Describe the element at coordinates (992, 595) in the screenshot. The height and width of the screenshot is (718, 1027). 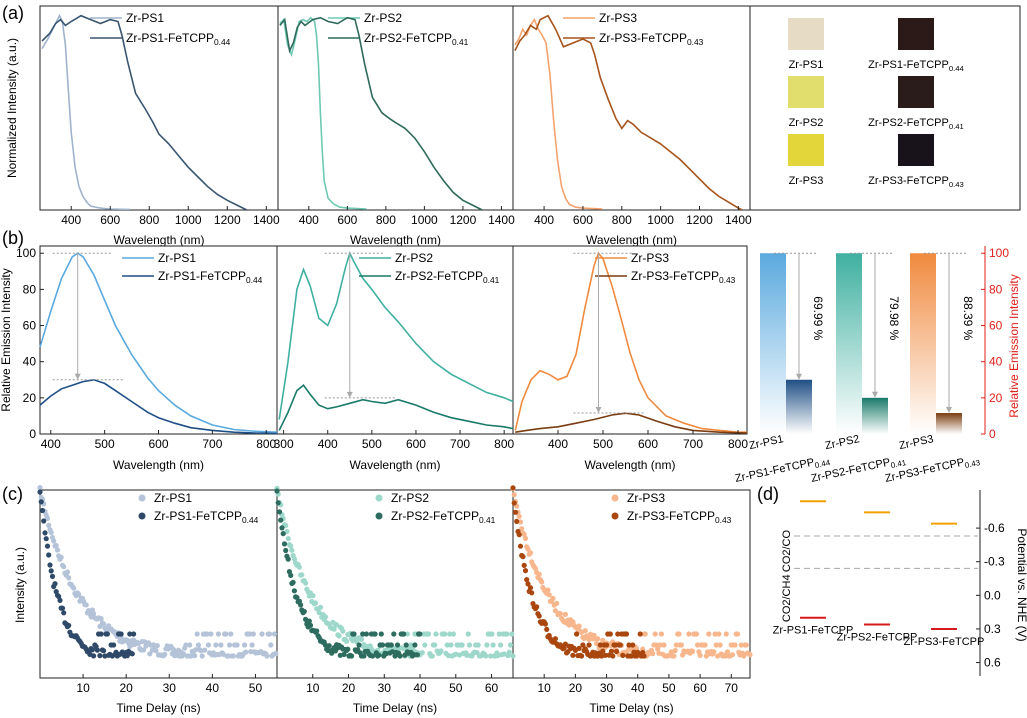
I see `panel-d-ytick-label: 0.0` at that location.